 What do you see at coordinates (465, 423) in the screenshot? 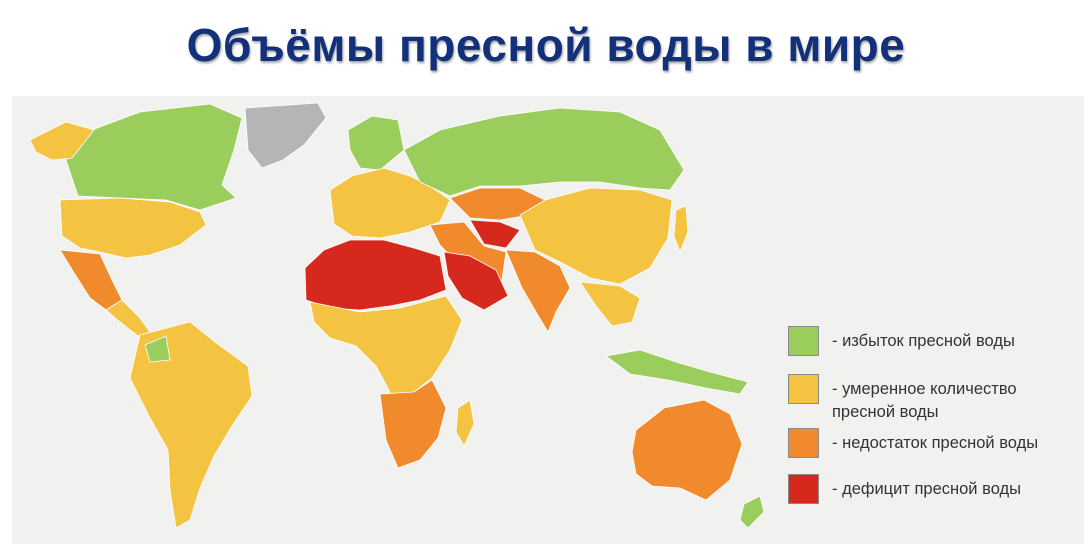
I see `region-madagascar` at bounding box center [465, 423].